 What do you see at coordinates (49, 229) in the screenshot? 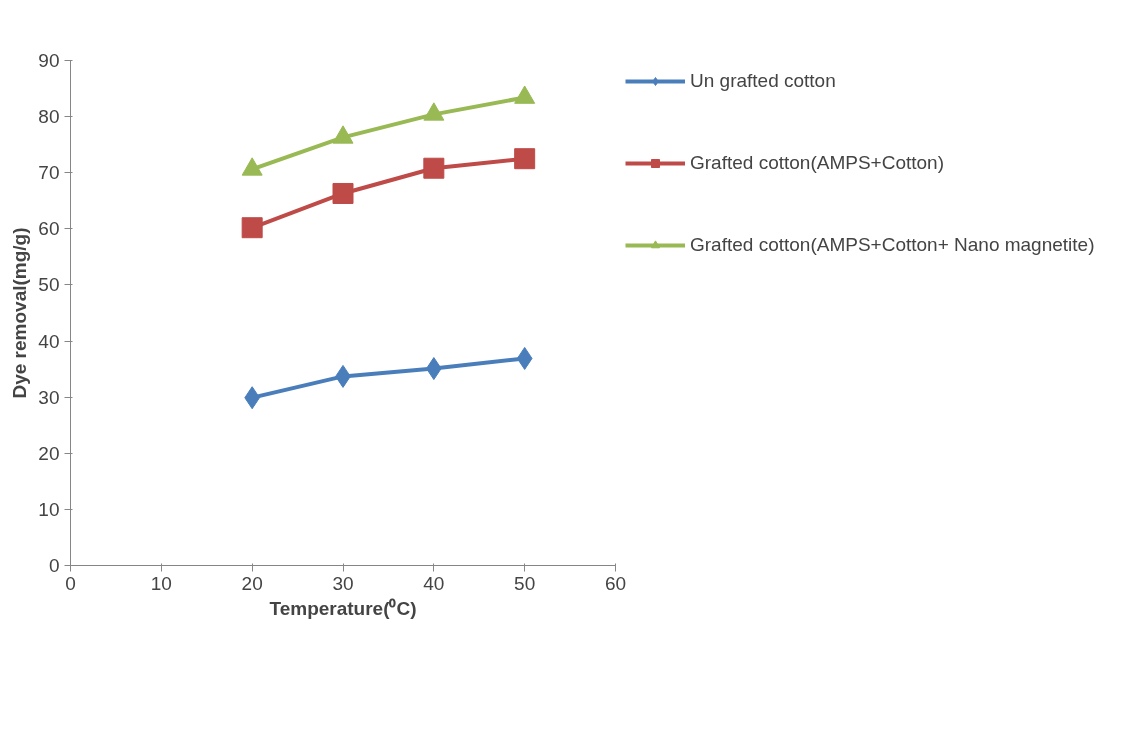
I see `y-tick-label: 60` at bounding box center [49, 229].